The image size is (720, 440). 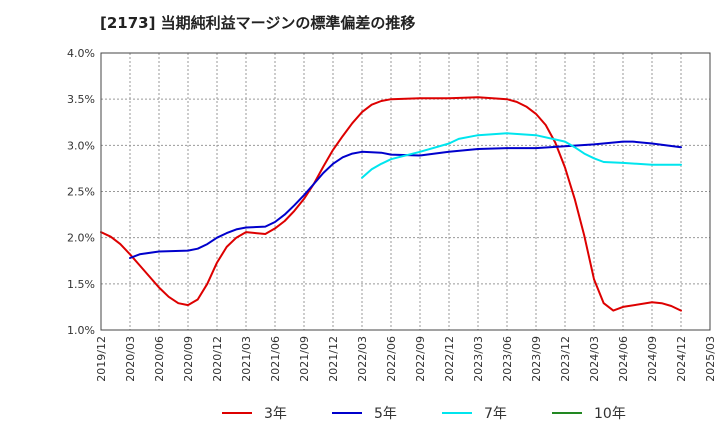 What do you see at coordinates (159, 359) in the screenshot?
I see `x-tick-label: 2020/06` at bounding box center [159, 359].